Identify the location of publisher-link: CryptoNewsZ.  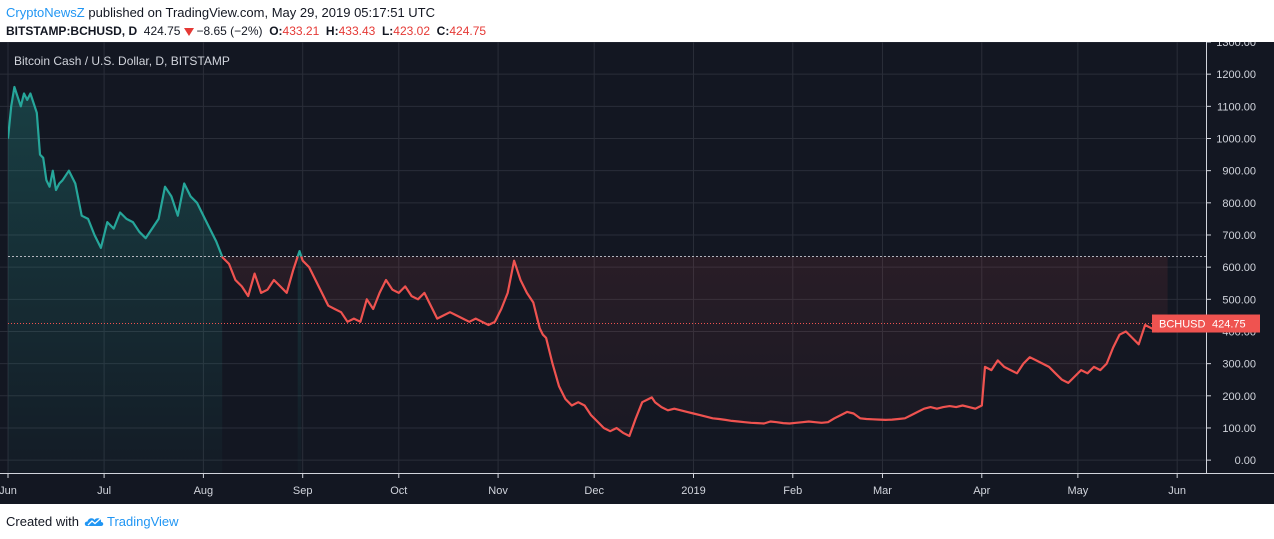
(45, 12).